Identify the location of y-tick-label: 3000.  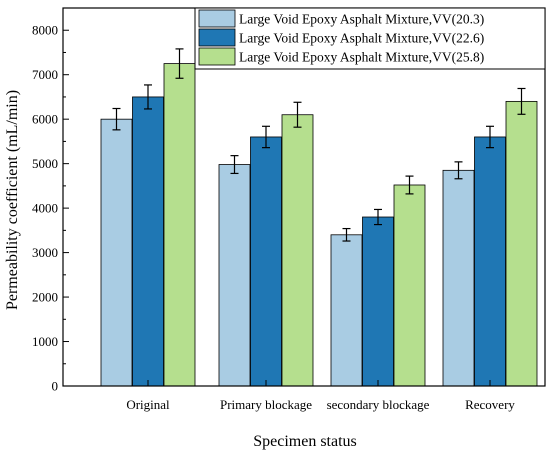
(45, 252).